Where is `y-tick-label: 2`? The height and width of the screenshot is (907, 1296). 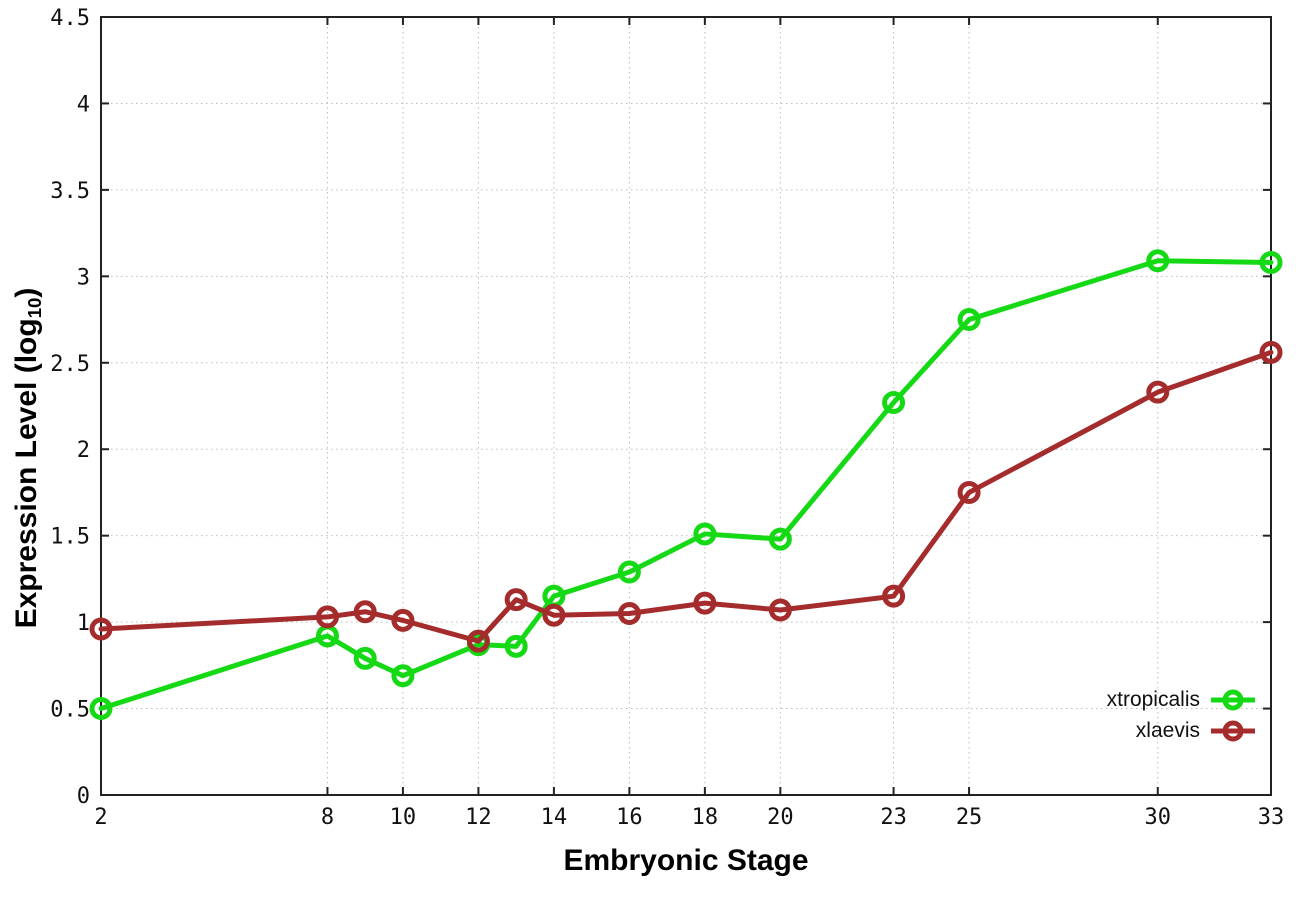 y-tick-label: 2 is located at coordinates (83, 450).